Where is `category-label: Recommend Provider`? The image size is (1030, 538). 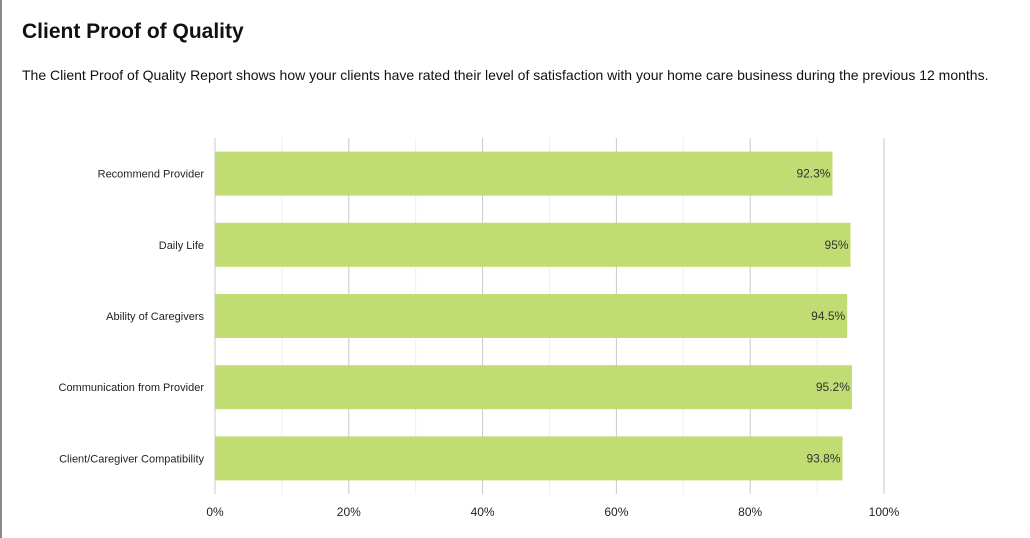 category-label: Recommend Provider is located at coordinates (151, 175).